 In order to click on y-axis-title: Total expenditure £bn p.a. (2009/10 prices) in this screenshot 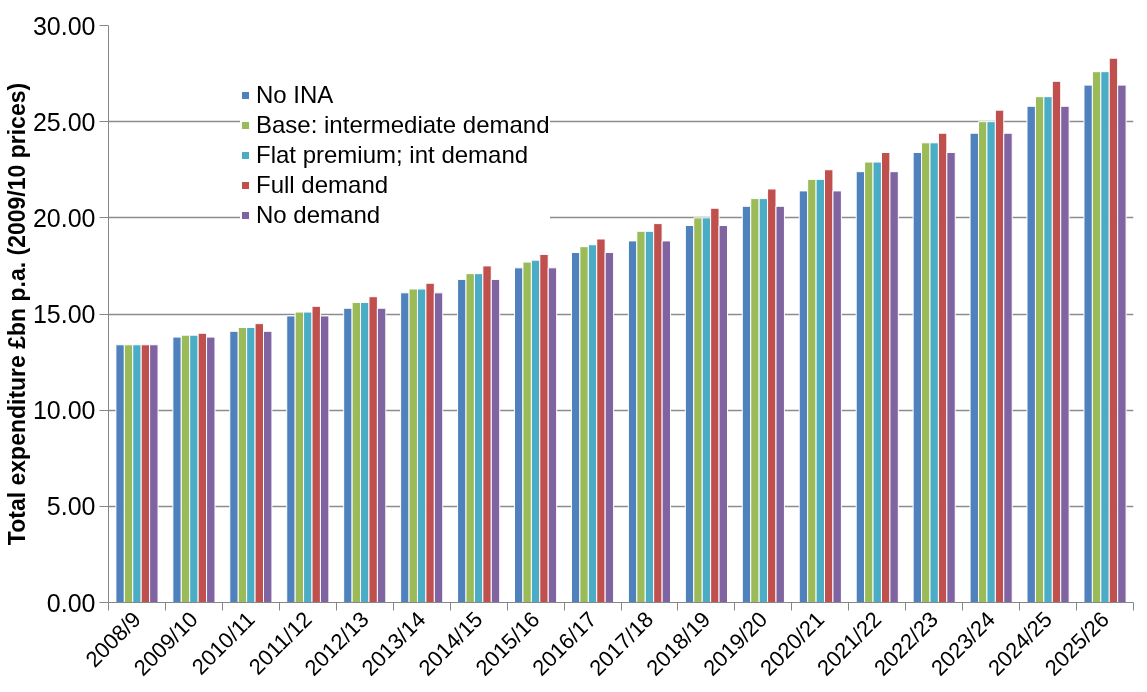, I will do `click(16, 314)`.